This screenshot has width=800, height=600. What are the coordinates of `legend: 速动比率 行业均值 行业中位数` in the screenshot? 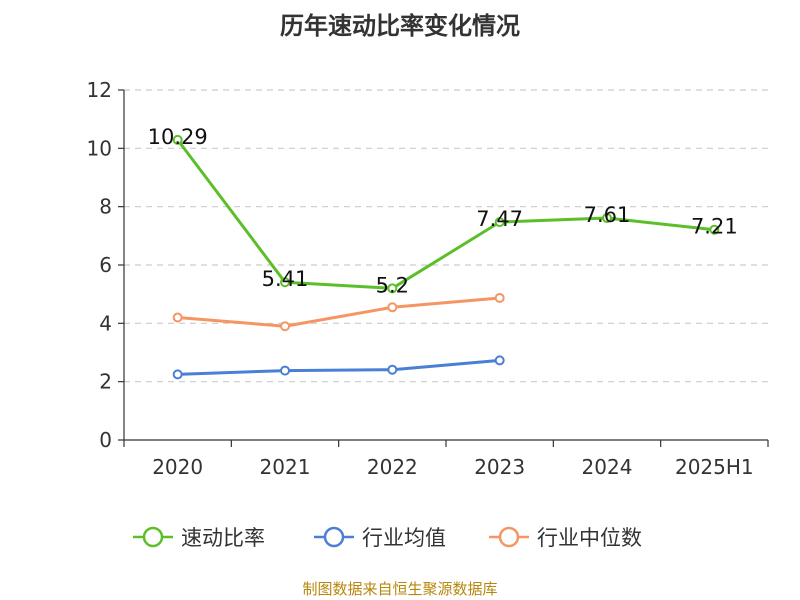 It's located at (400, 537).